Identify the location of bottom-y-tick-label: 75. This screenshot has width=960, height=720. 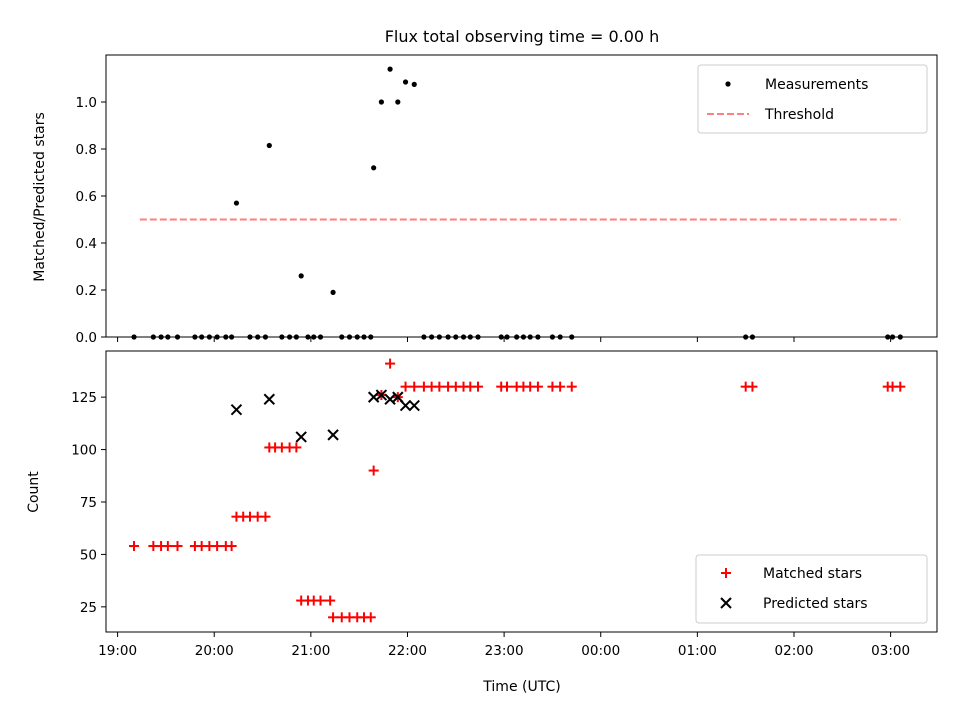
(88, 503).